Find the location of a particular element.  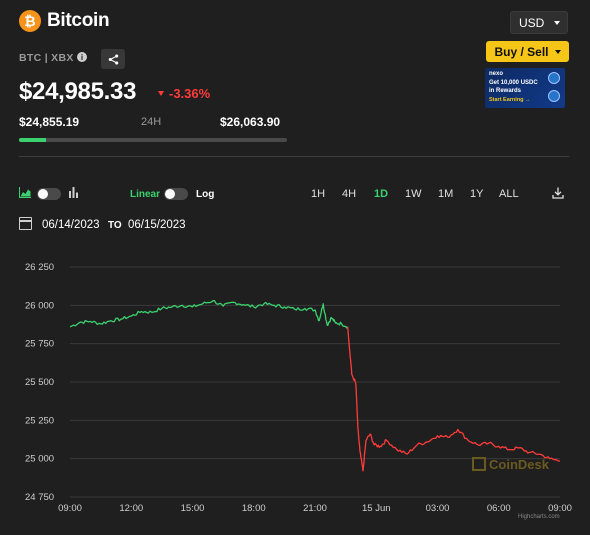

divider is located at coordinates (294, 156).